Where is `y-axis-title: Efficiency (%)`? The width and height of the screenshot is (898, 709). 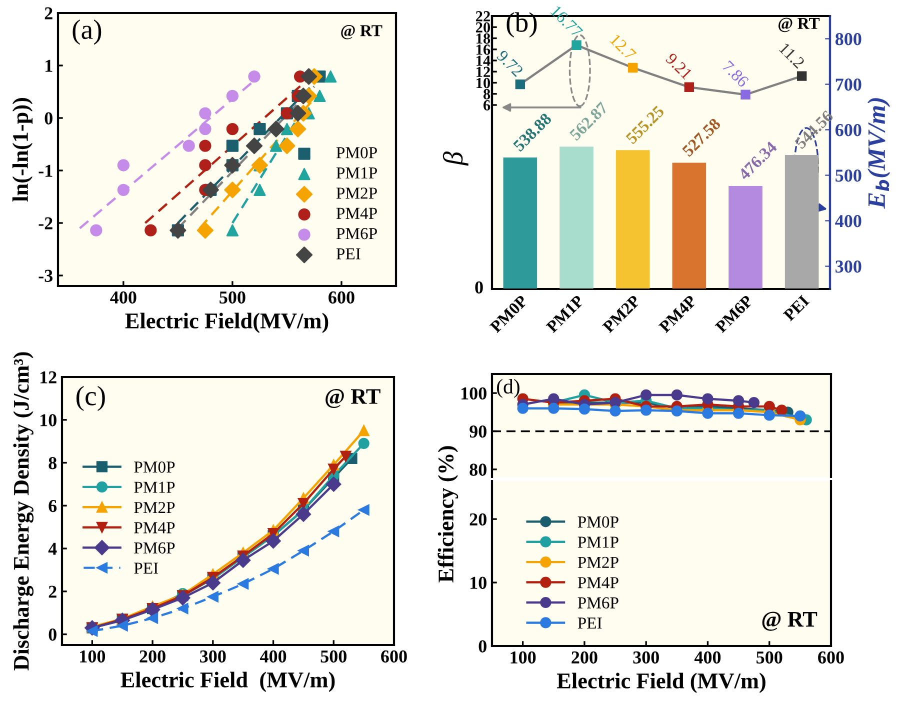
y-axis-title: Efficiency (%) is located at coordinates (448, 514).